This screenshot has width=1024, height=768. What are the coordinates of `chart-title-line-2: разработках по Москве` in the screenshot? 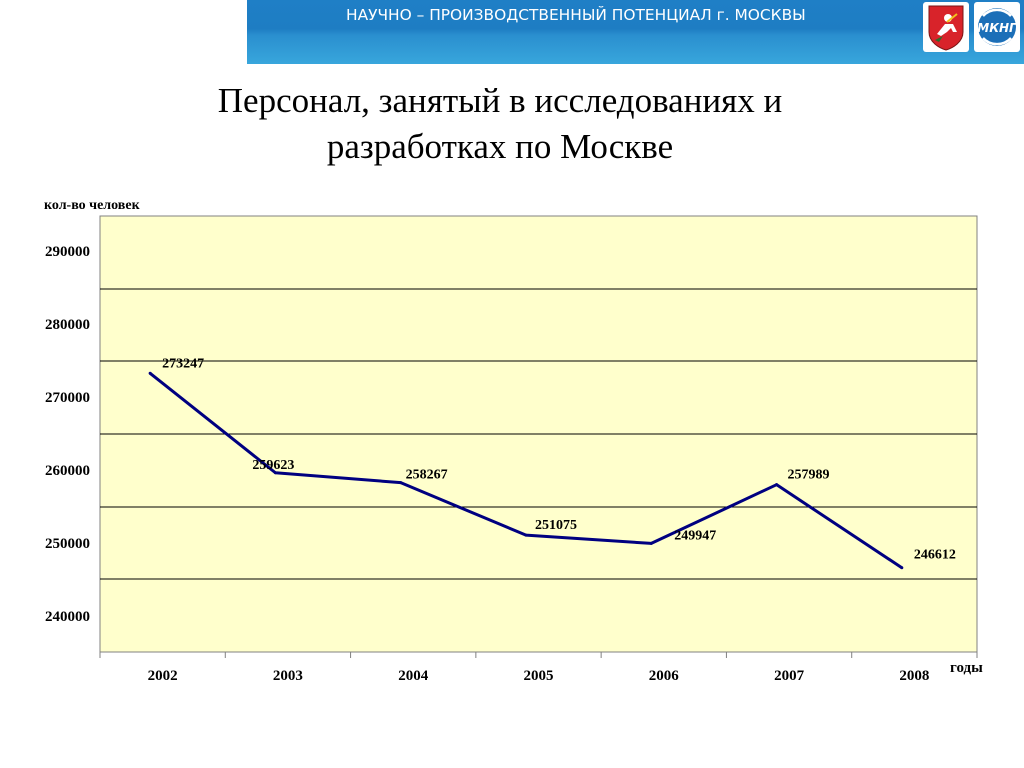 It's located at (500, 146).